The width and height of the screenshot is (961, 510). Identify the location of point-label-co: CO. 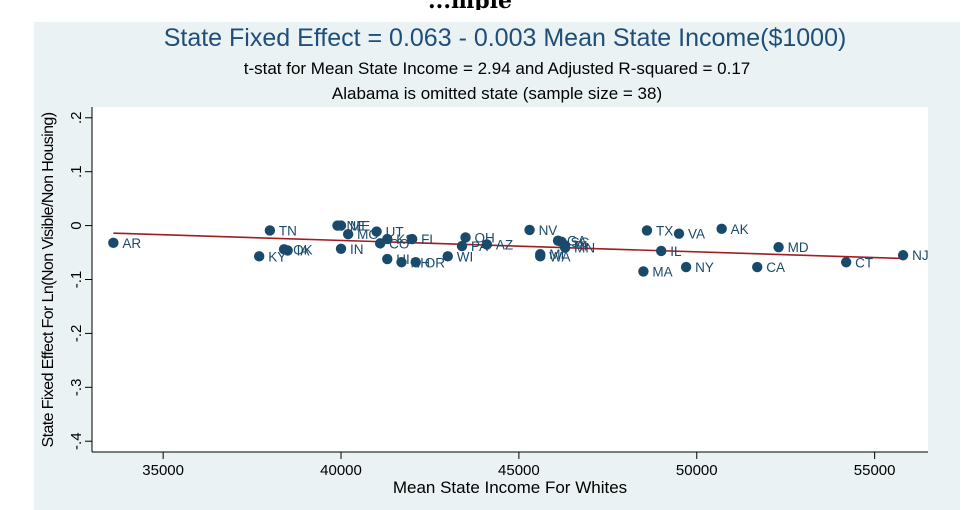
(399, 243).